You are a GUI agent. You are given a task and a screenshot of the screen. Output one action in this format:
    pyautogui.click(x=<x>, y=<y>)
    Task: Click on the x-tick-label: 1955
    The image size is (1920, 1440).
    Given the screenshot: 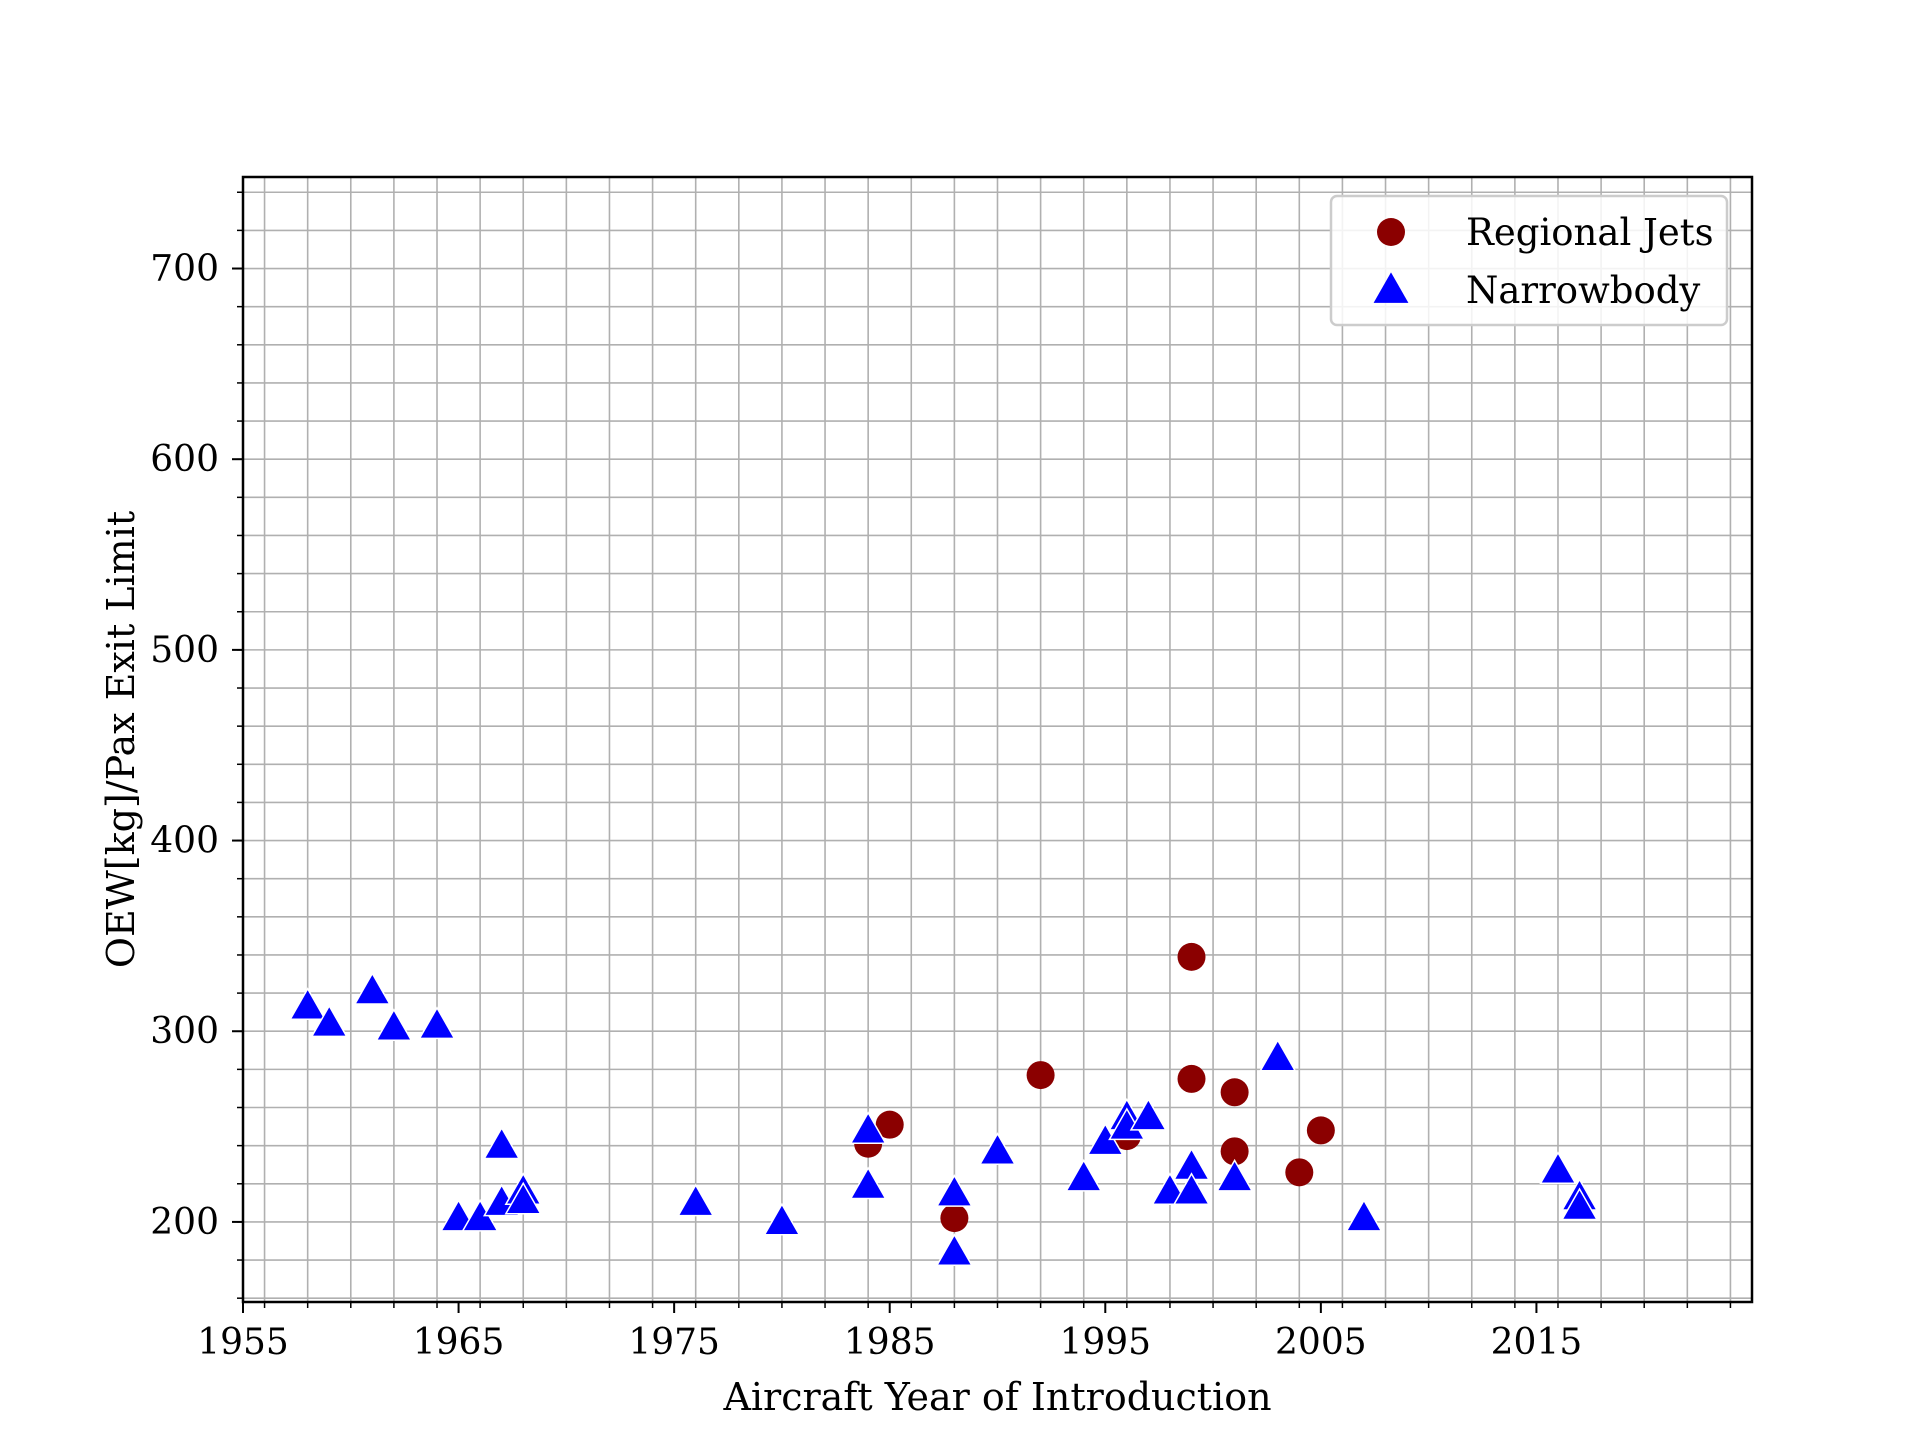 What is the action you would take?
    pyautogui.click(x=243, y=1342)
    